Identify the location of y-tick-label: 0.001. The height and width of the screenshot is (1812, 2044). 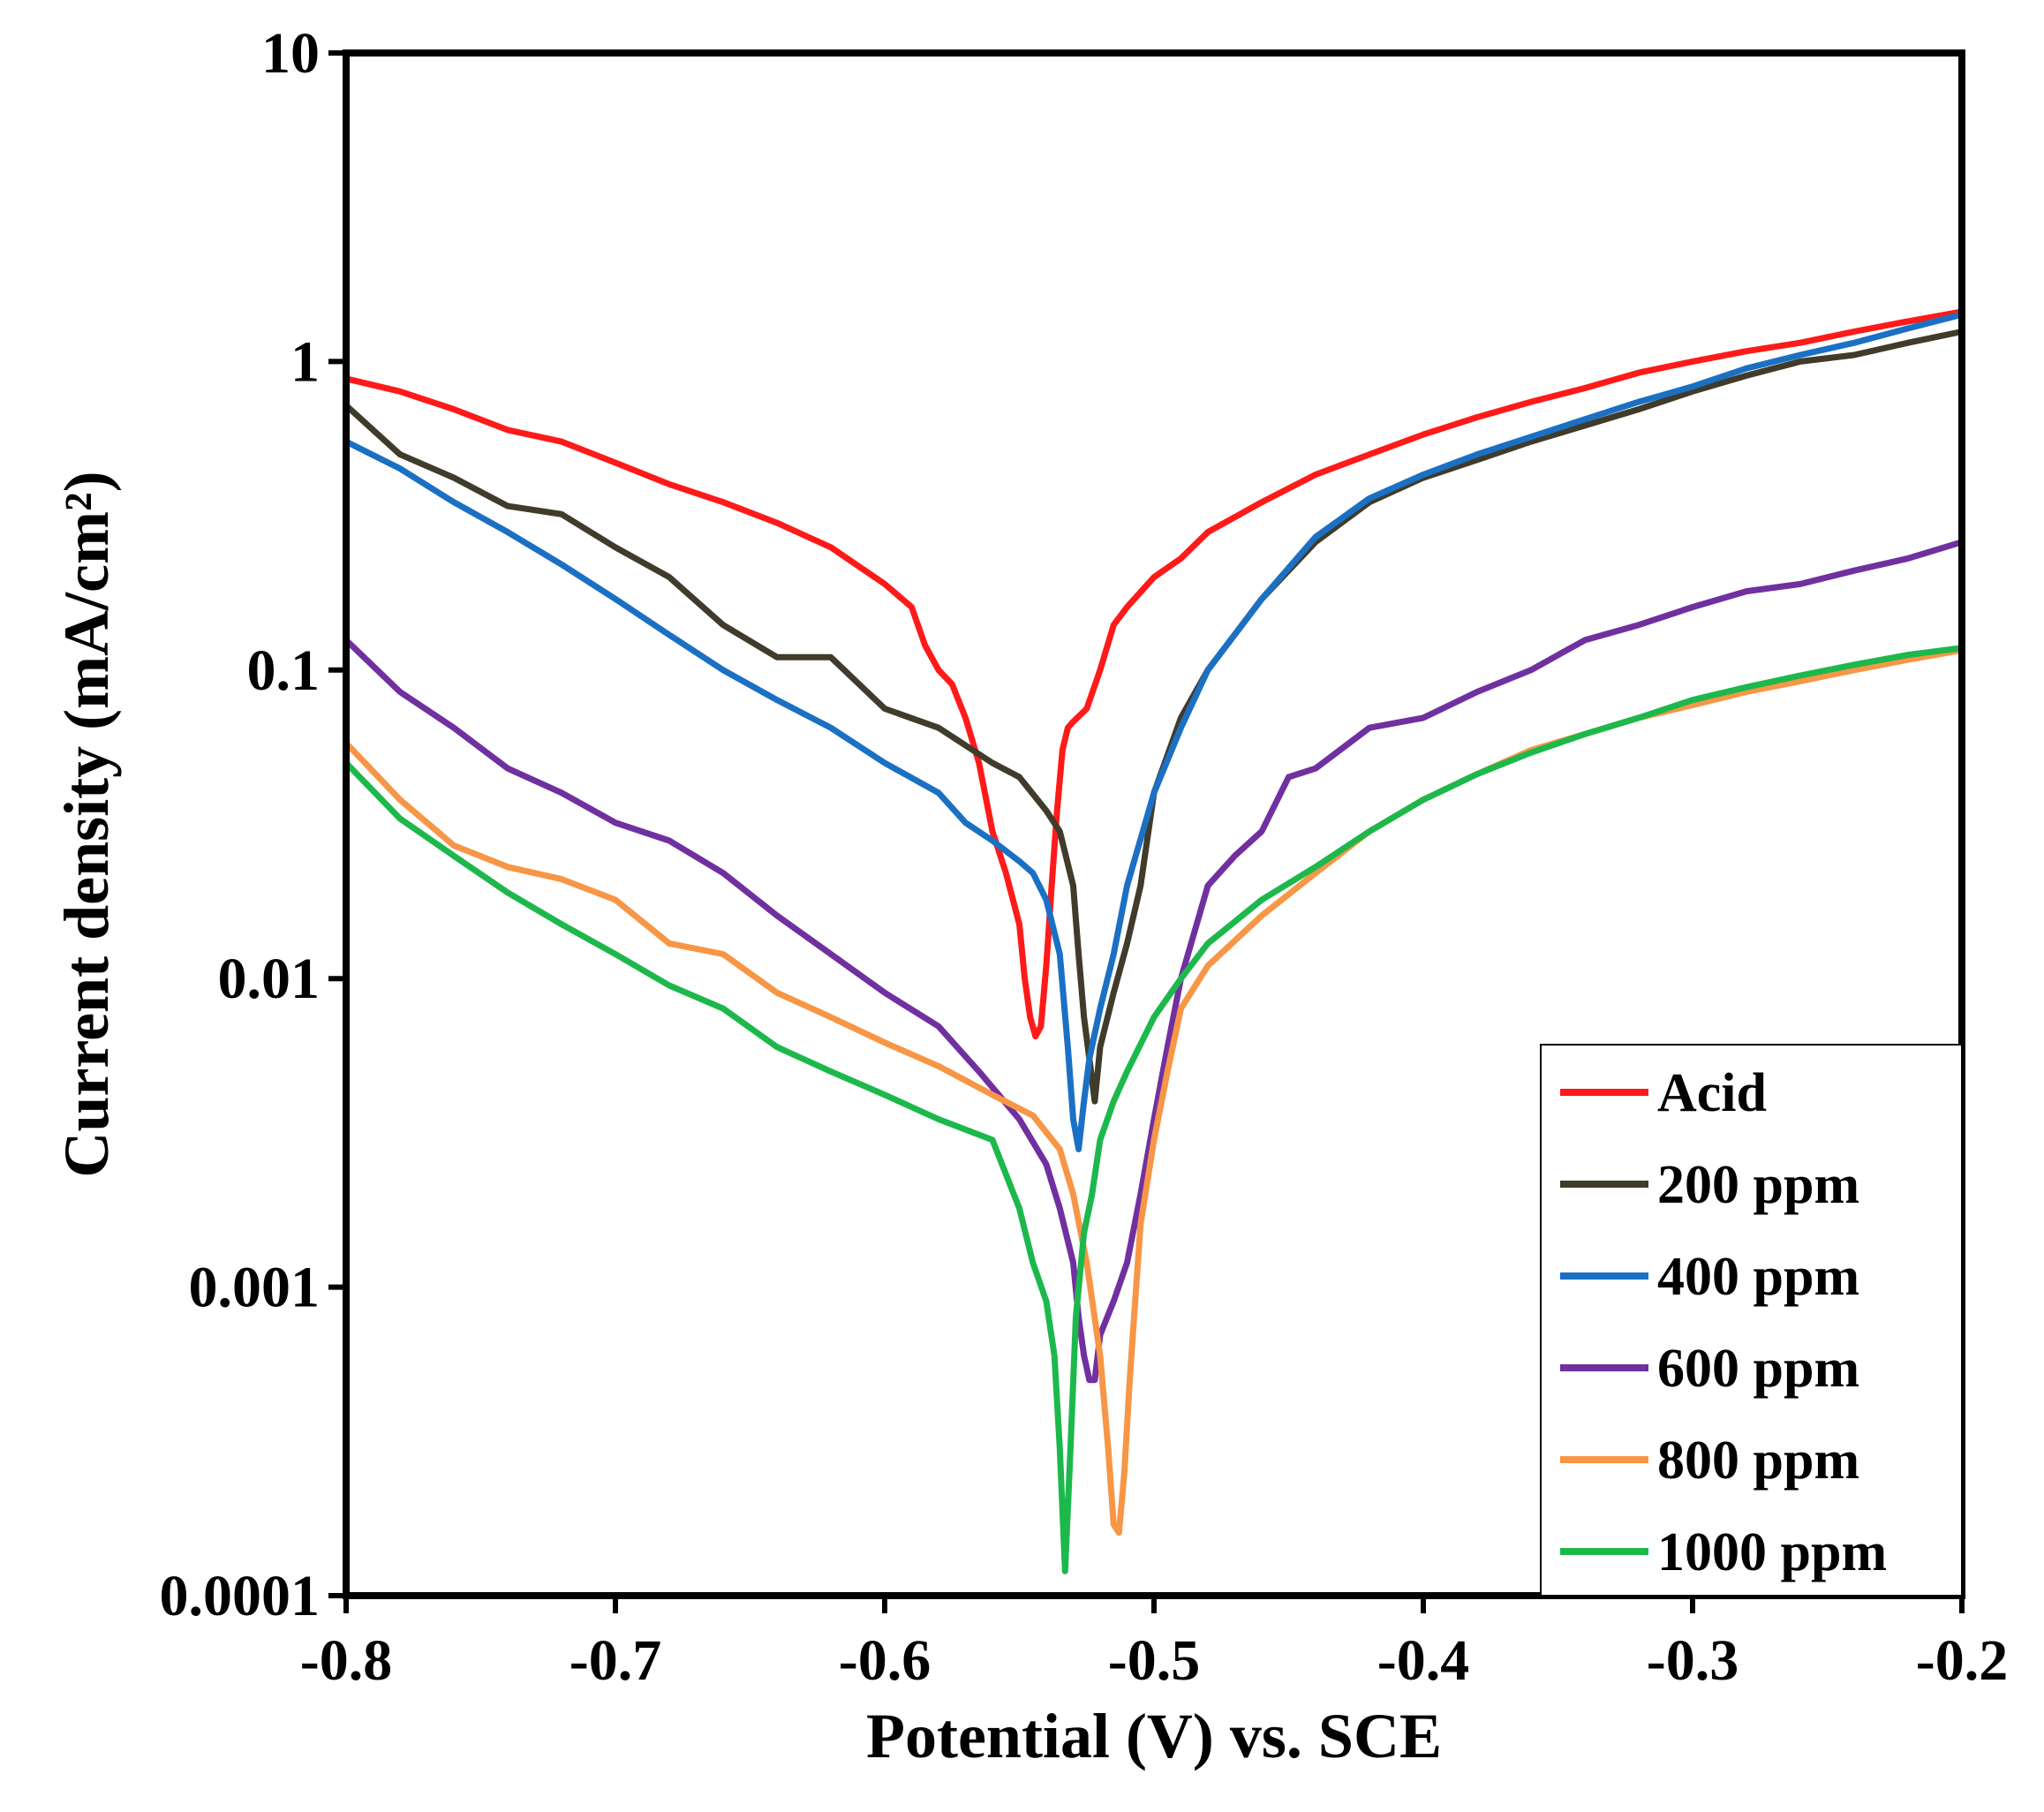
(255, 1288).